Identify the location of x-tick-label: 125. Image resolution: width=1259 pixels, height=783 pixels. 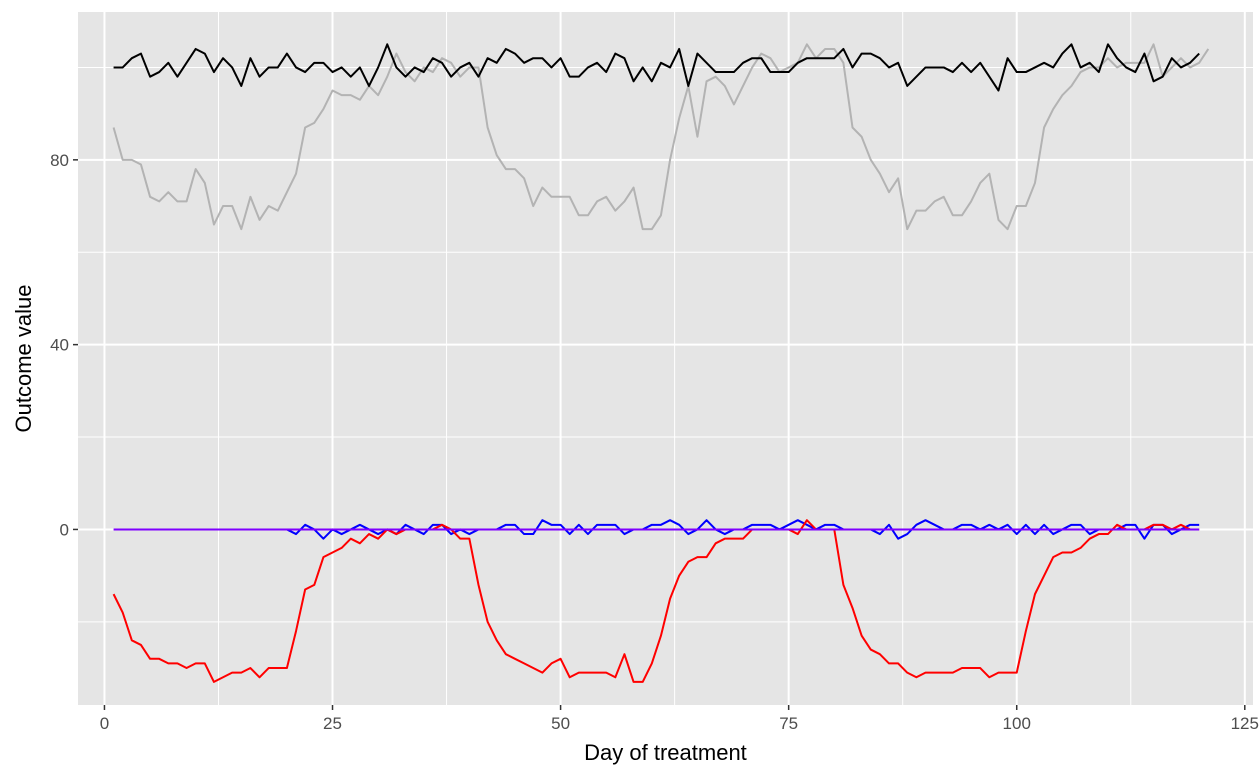
(1245, 723).